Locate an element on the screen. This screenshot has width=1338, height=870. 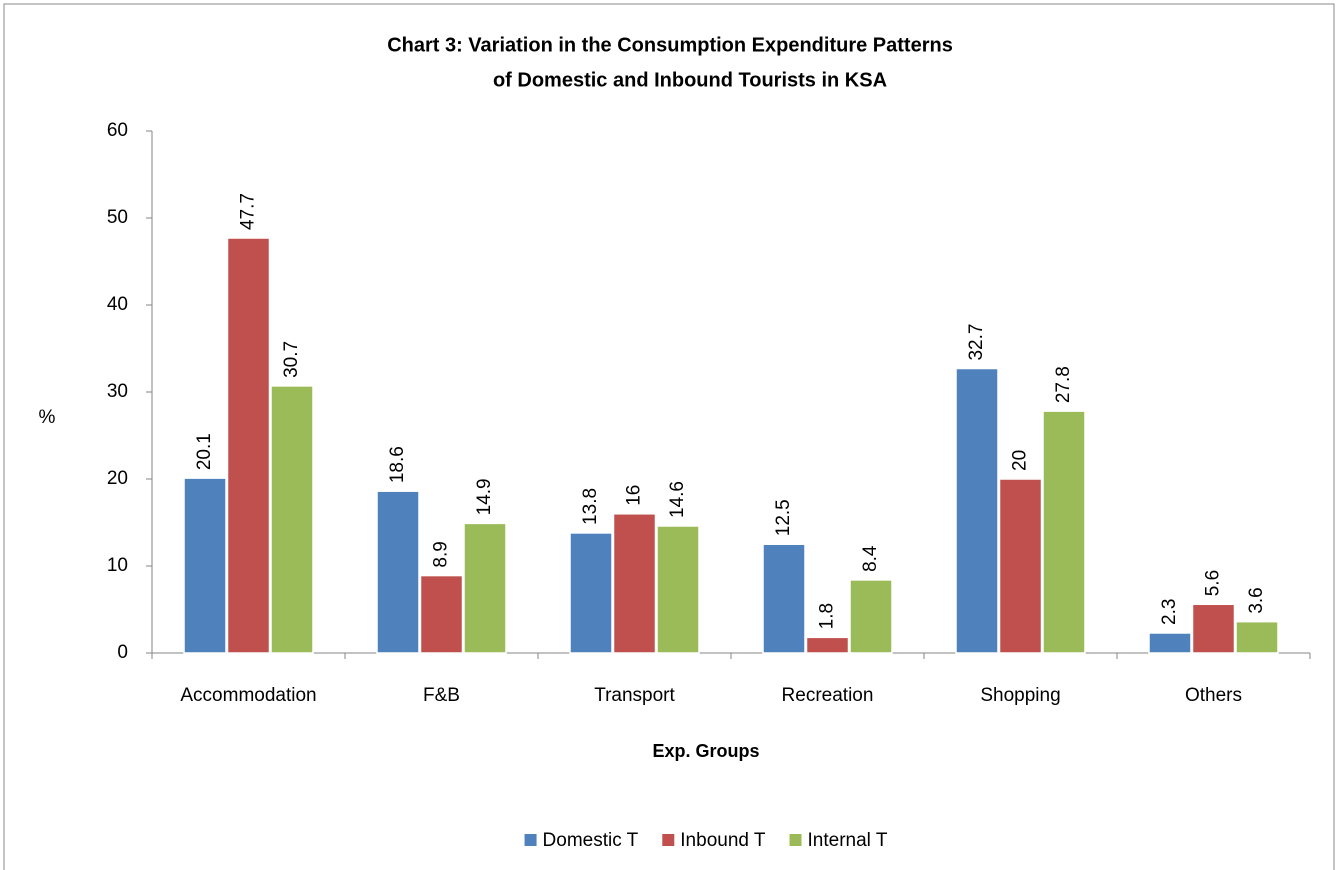
y-tick-label: 10 is located at coordinates (117, 565).